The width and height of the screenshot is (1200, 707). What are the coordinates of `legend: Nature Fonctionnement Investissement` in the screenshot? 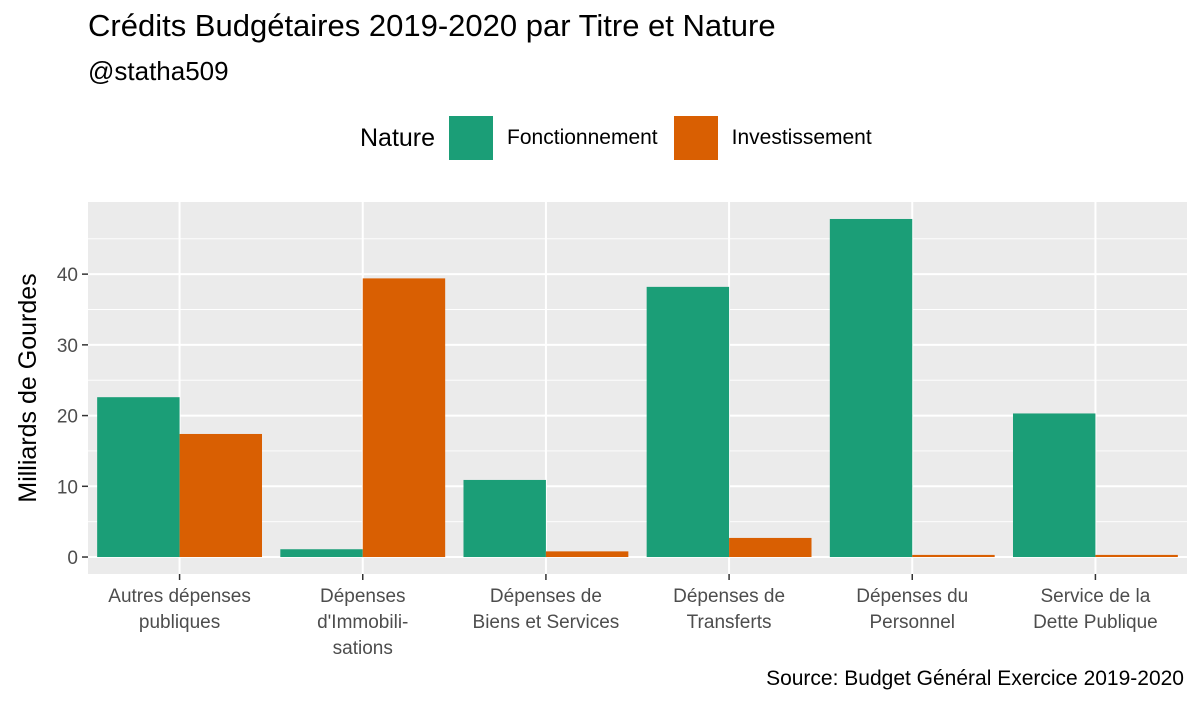 It's located at (624, 138).